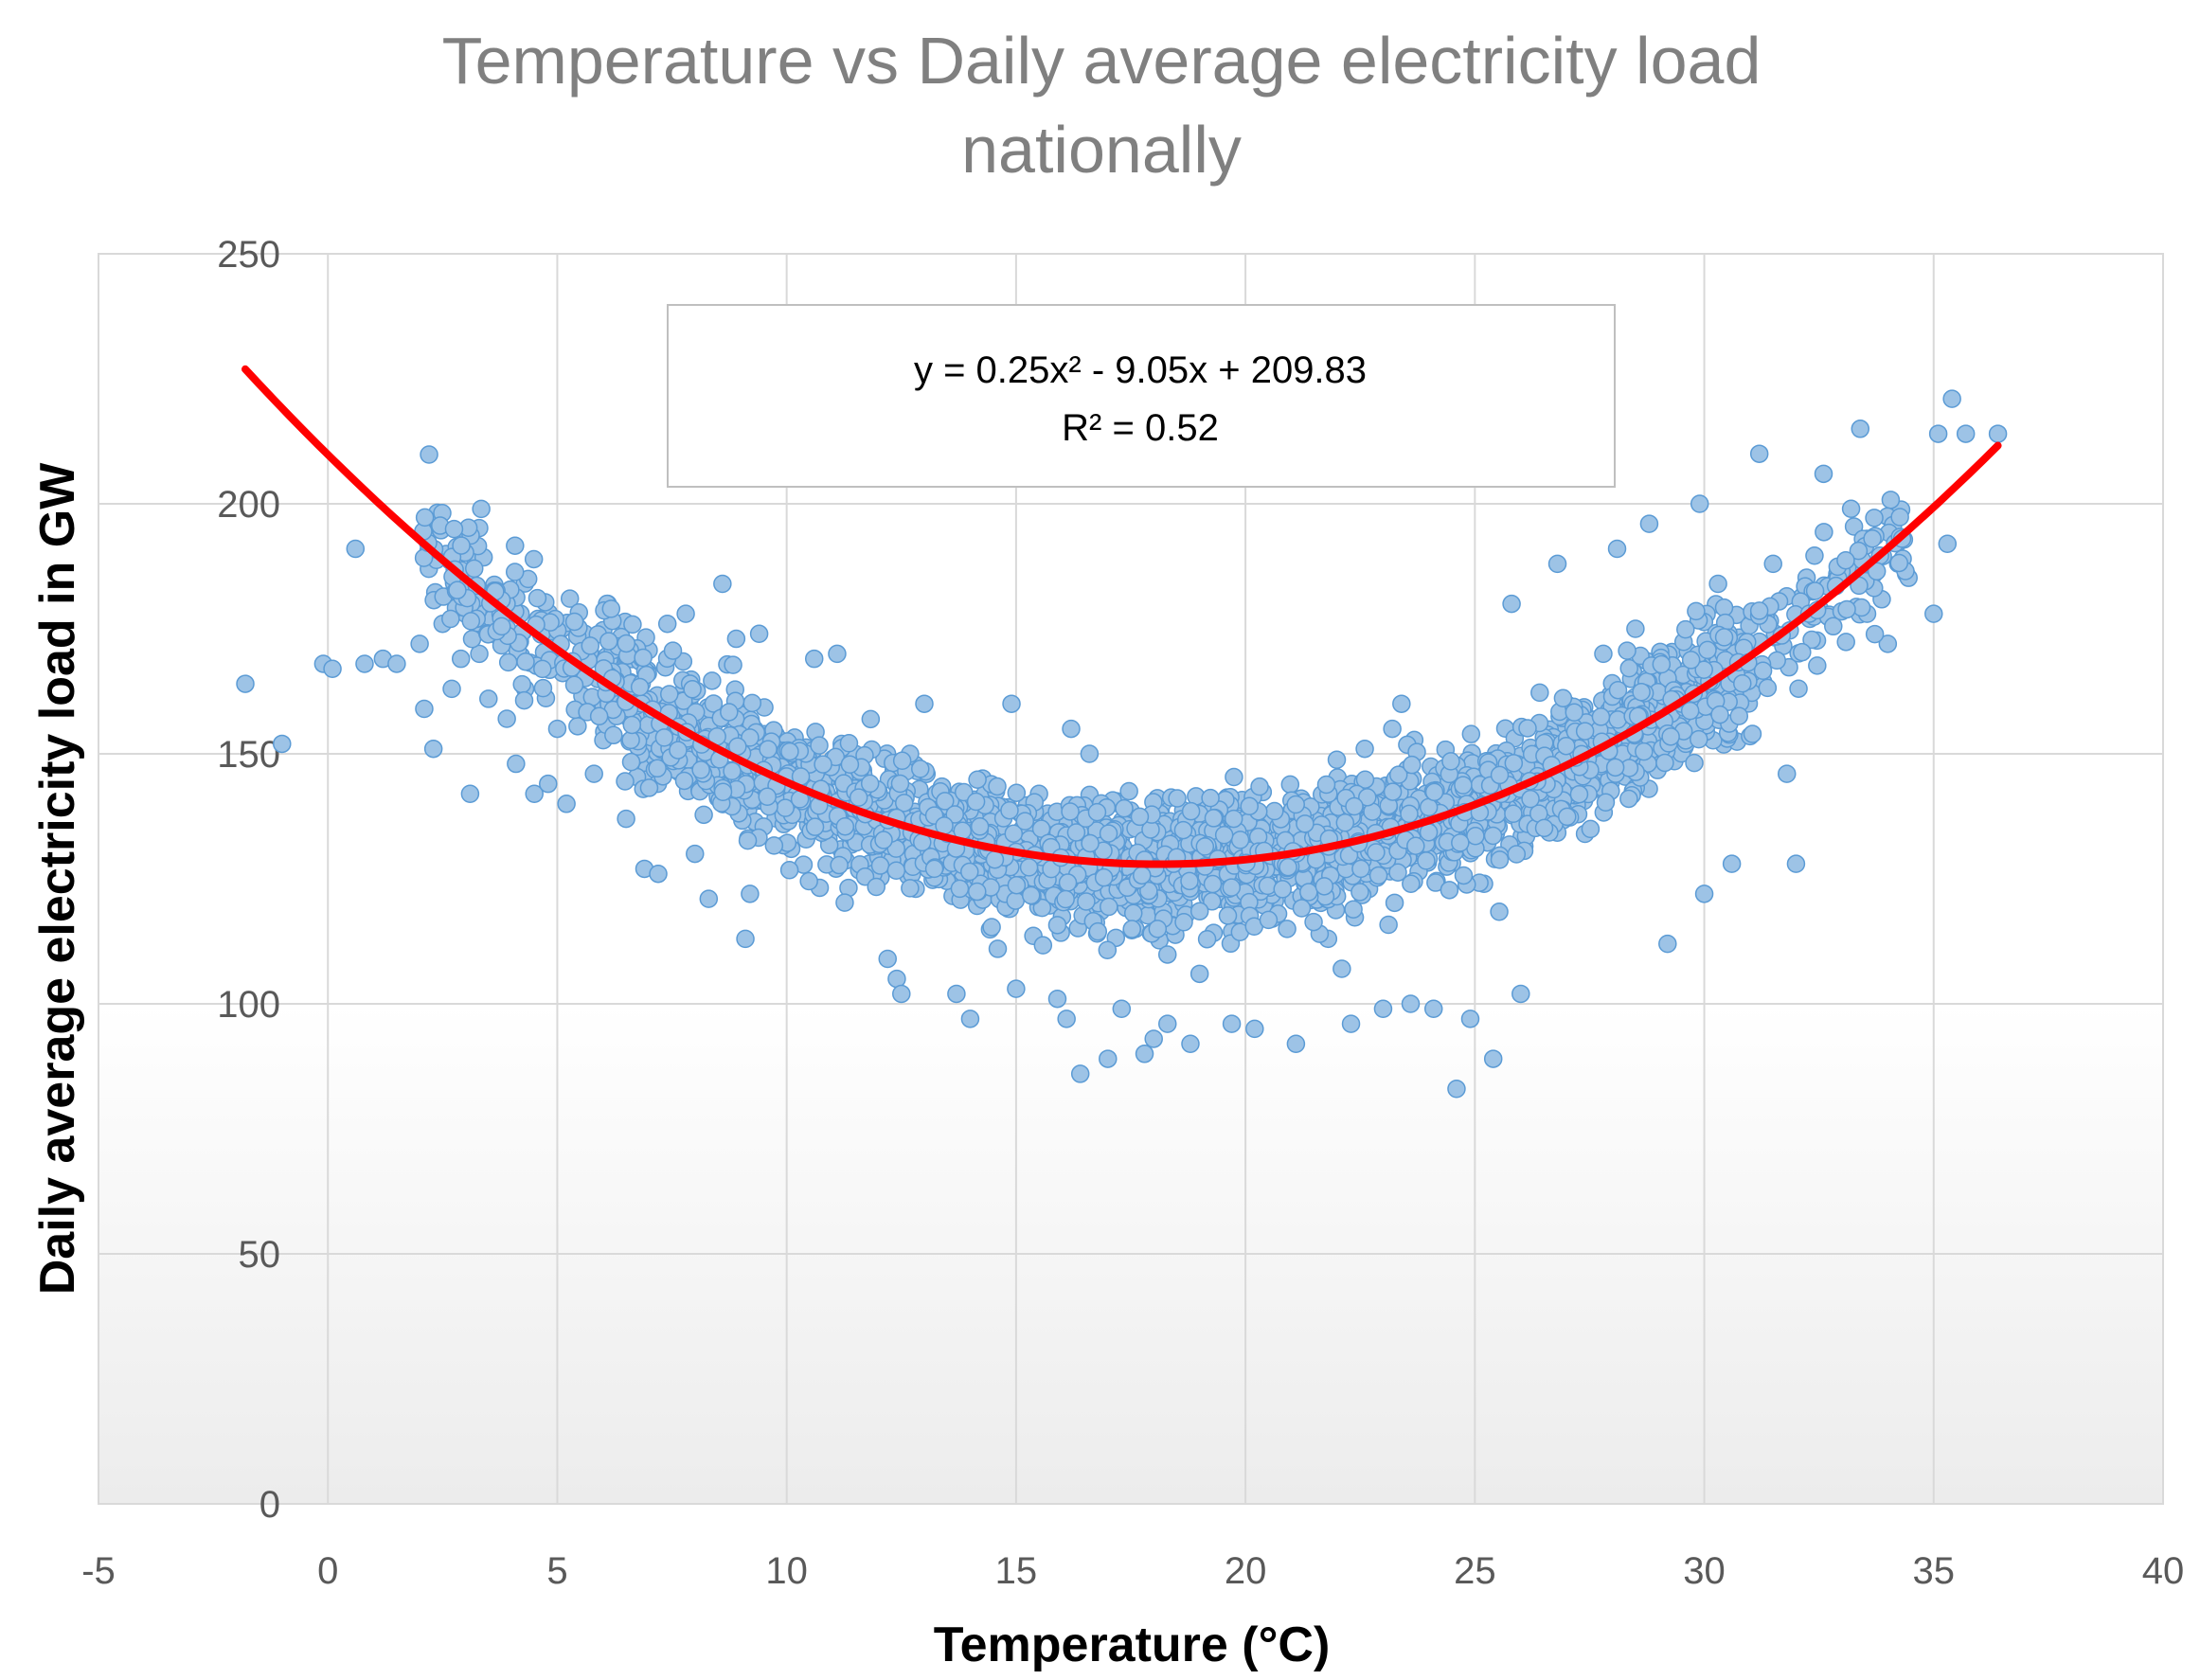  What do you see at coordinates (248, 1005) in the screenshot?
I see `y-tick-label: 100` at bounding box center [248, 1005].